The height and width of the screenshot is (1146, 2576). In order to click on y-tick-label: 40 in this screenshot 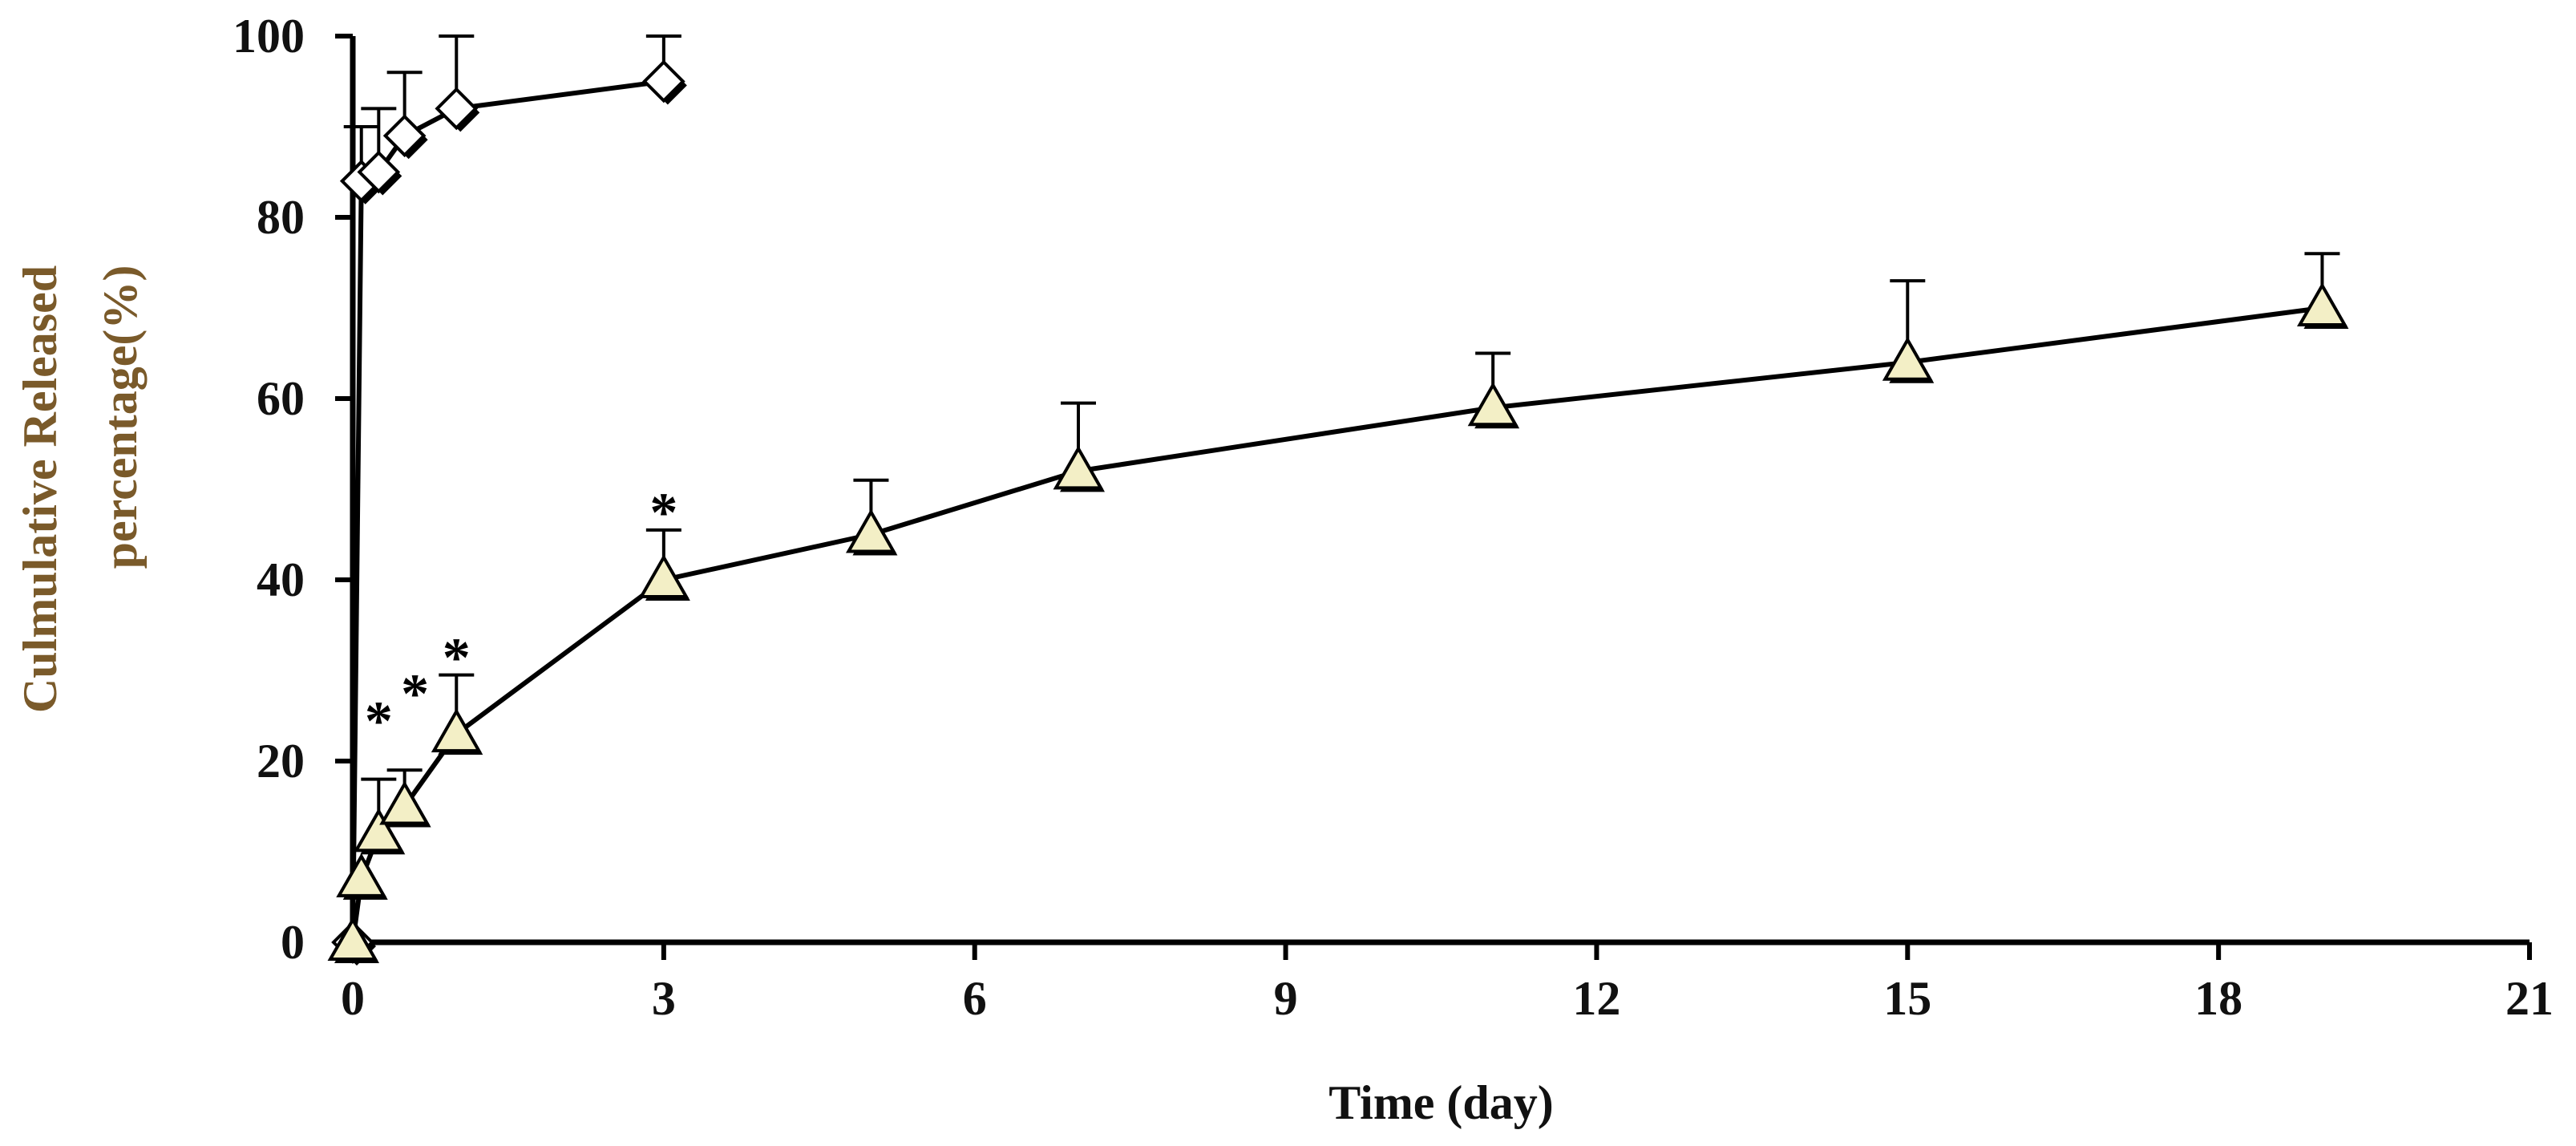, I will do `click(281, 579)`.